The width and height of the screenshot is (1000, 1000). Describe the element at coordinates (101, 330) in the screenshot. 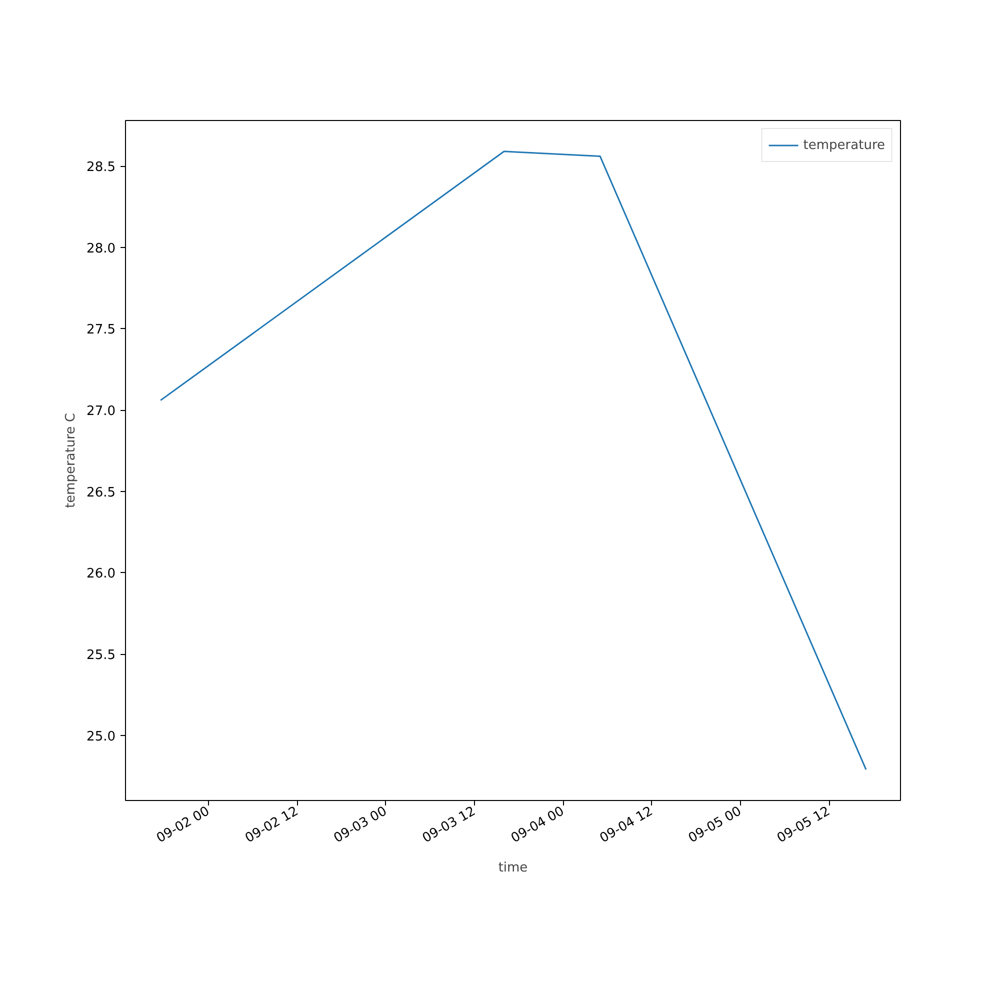

I see `y-tick-label: 27.5` at that location.